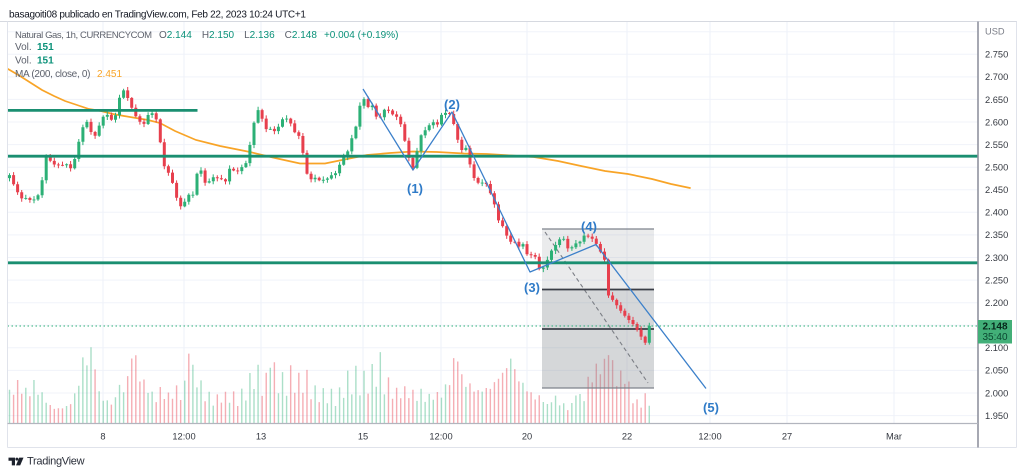 The height and width of the screenshot is (476, 1024). Describe the element at coordinates (996, 122) in the screenshot. I see `svg-text: 2.600` at that location.